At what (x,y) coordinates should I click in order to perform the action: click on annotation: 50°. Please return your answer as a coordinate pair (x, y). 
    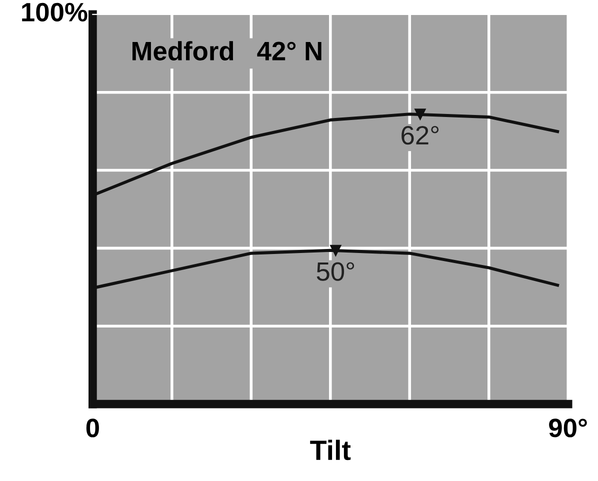
    Looking at the image, I should click on (335, 271).